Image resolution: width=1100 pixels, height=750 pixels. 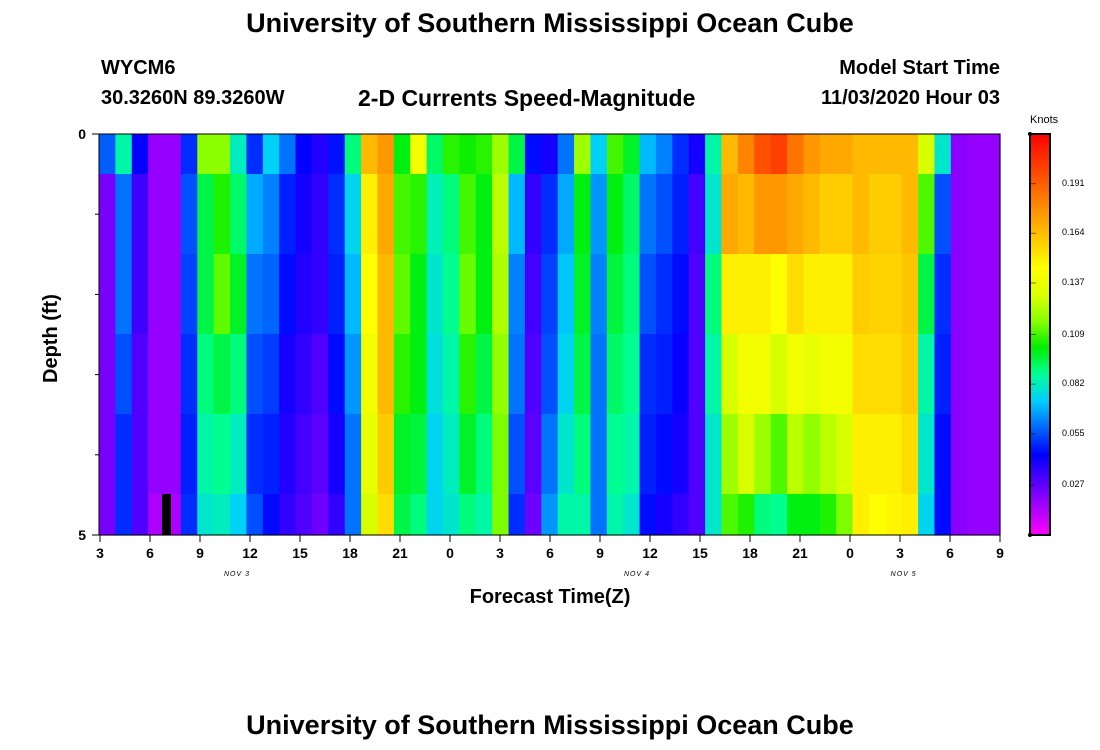 What do you see at coordinates (95, 334) in the screenshot?
I see `y-axis-ticks` at bounding box center [95, 334].